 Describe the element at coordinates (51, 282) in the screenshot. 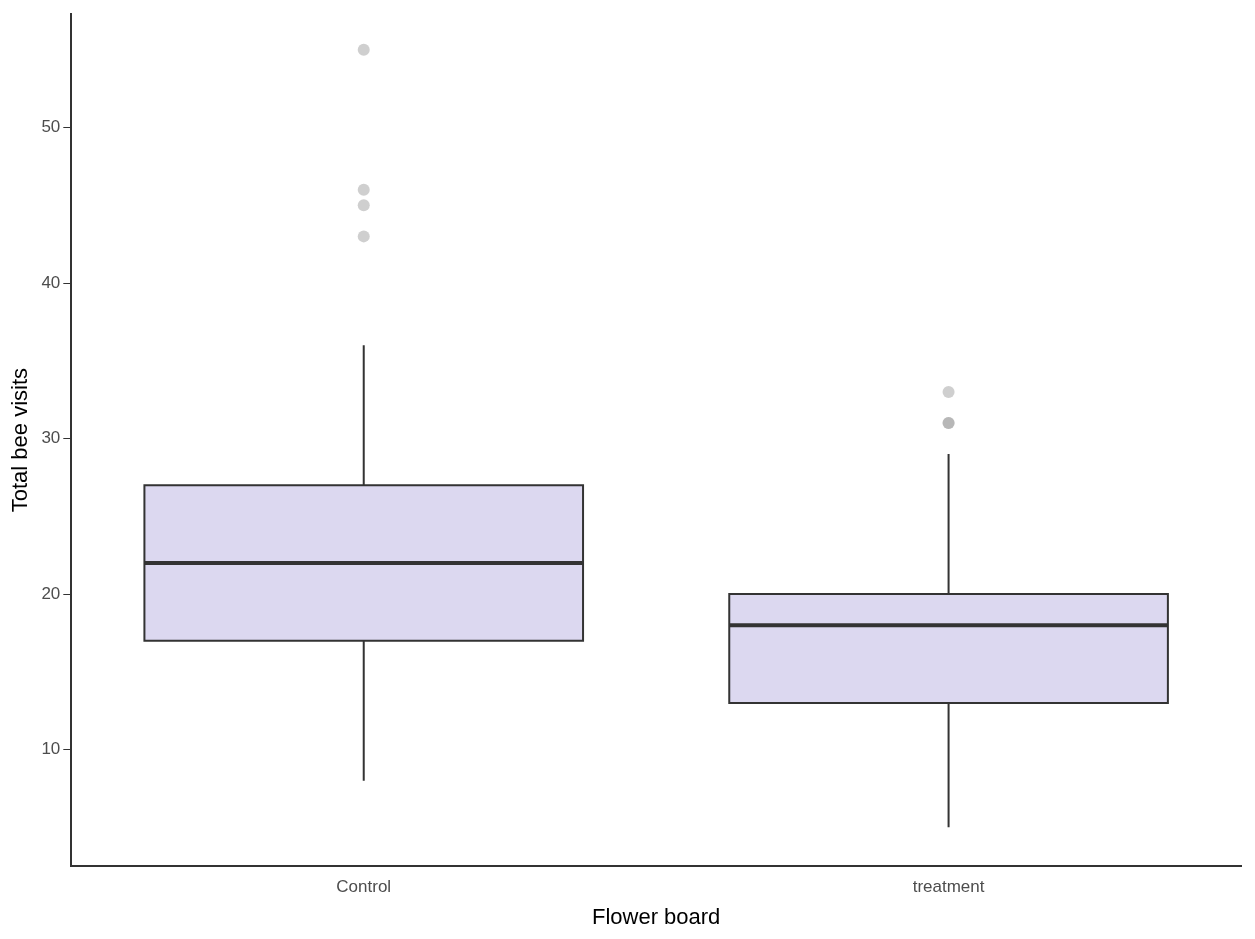

I see `y-tick-label: 40` at that location.